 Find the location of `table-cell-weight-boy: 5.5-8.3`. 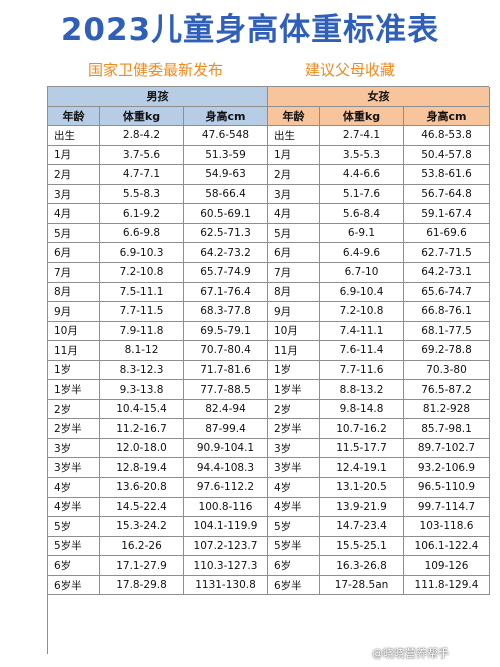

table-cell-weight-boy: 5.5-8.3 is located at coordinates (142, 194).